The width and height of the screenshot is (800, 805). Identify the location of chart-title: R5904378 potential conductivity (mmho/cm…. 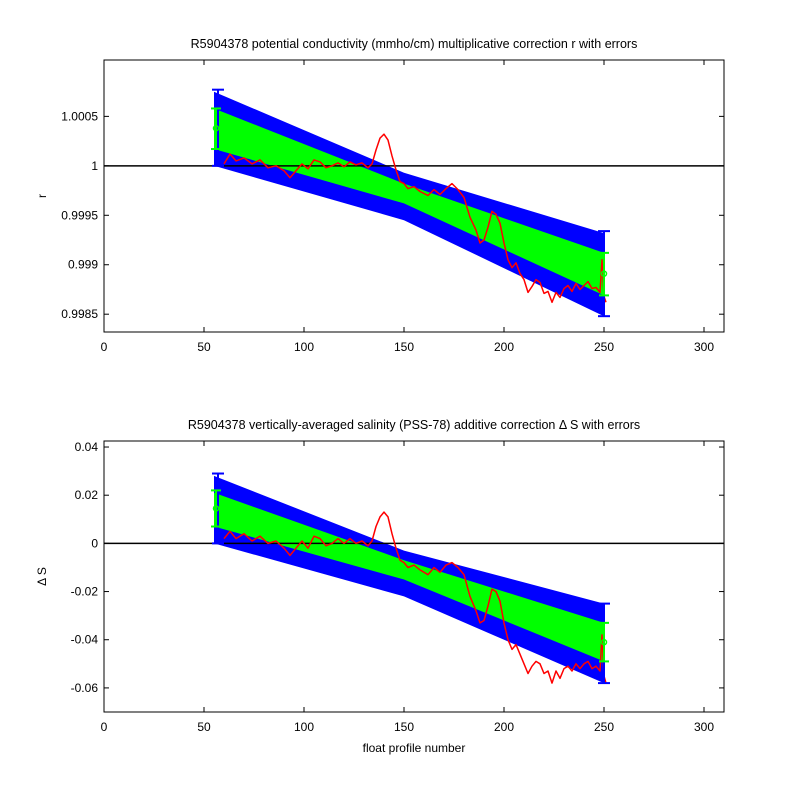
(414, 44).